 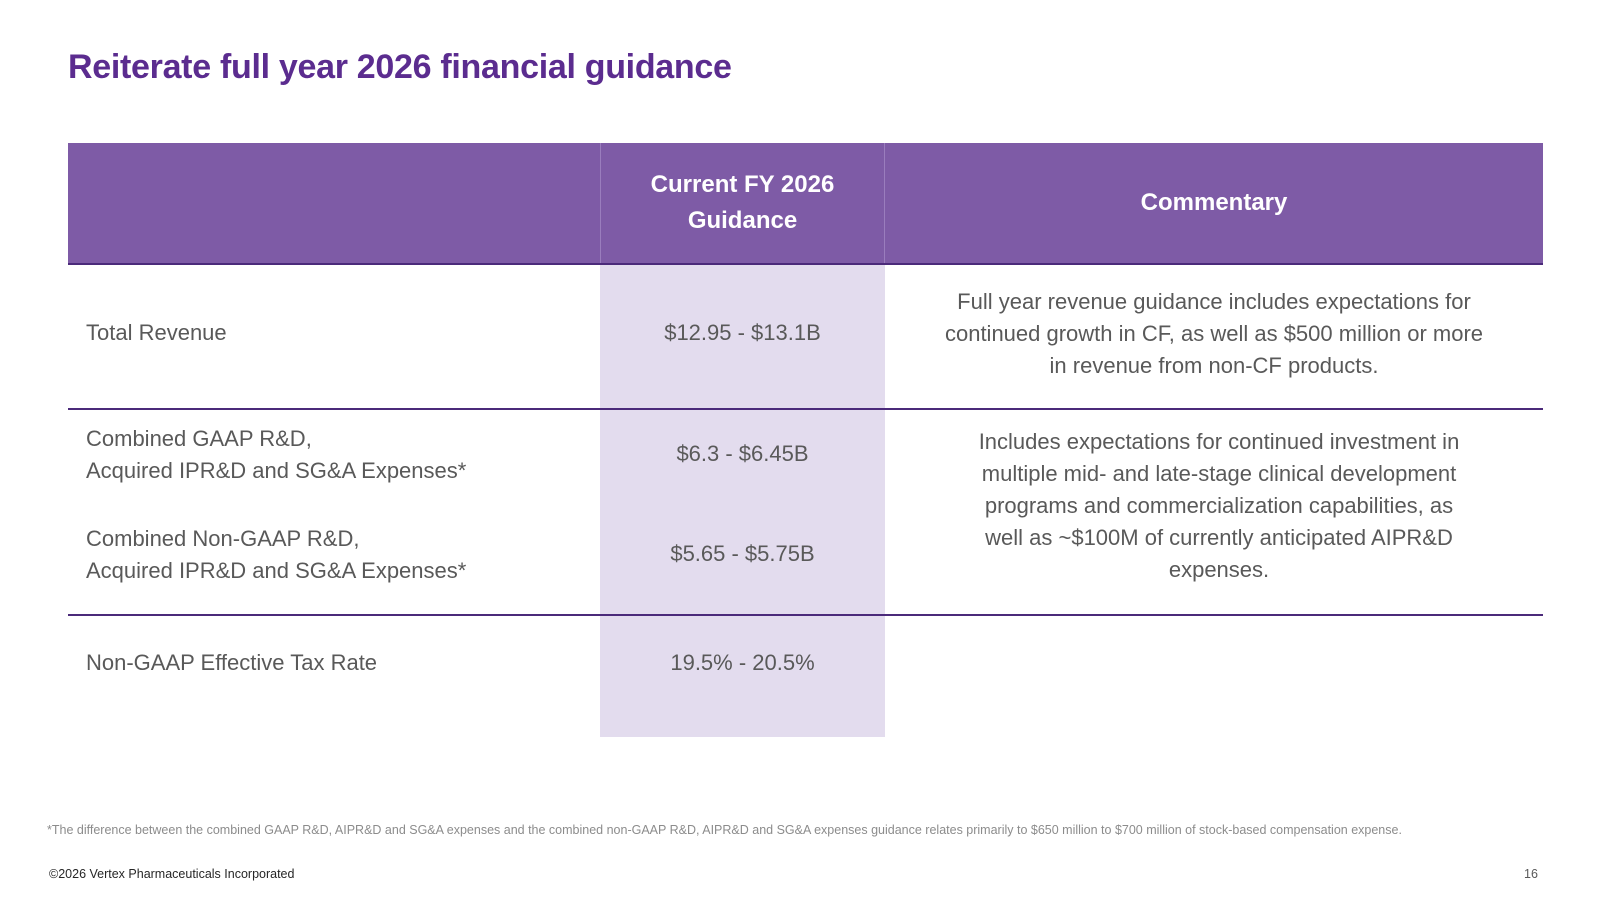 I want to click on commentary-line: expenses., so click(x=1219, y=569).